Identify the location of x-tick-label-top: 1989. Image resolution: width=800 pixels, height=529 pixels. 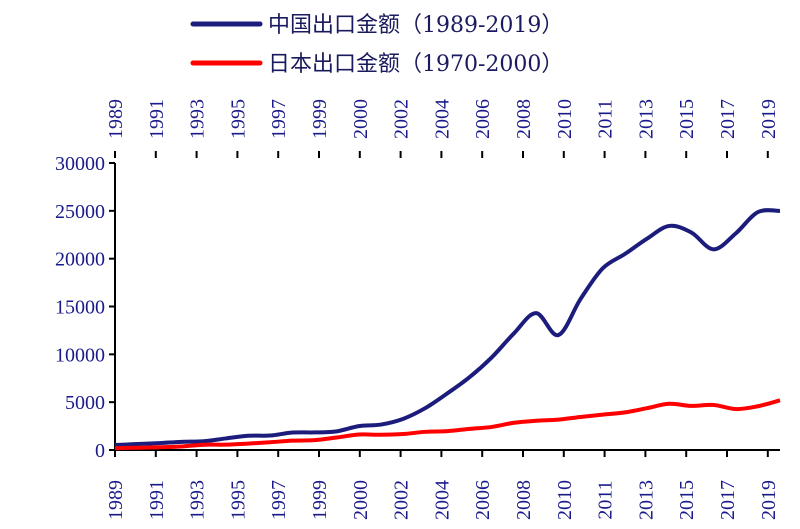
(116, 119).